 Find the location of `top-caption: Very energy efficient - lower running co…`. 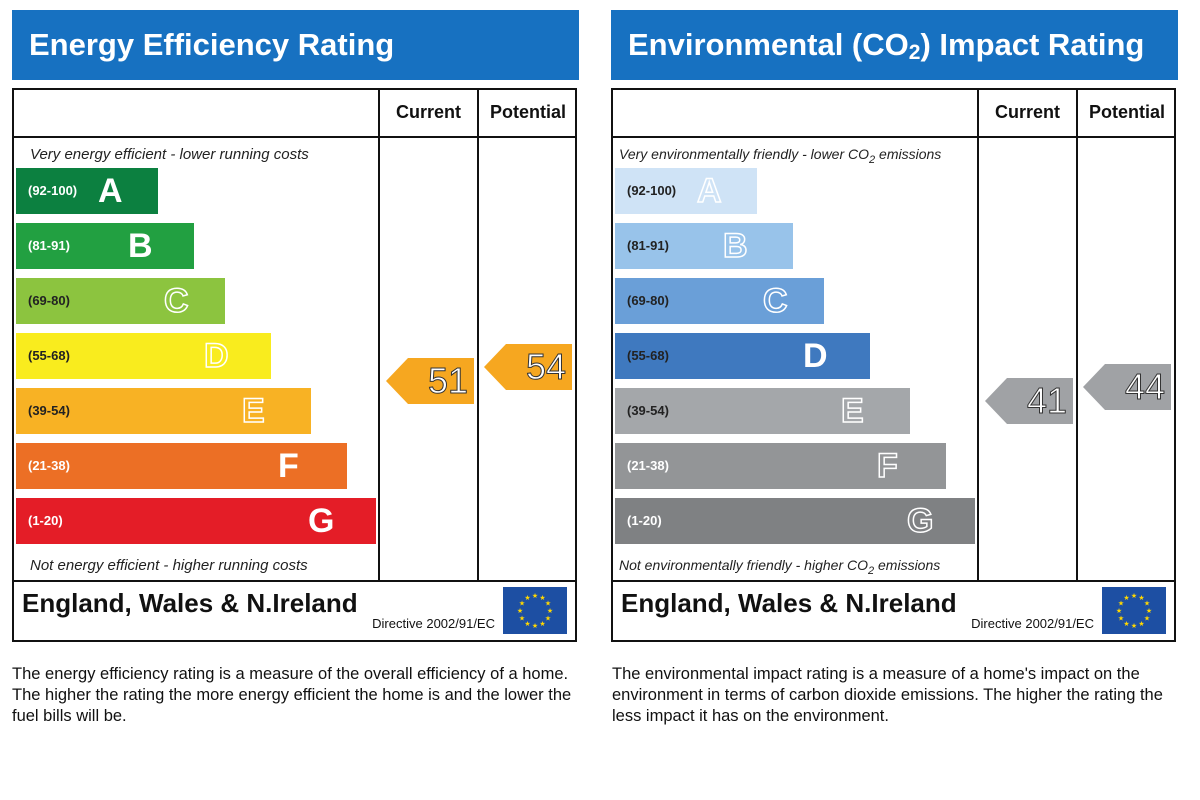

top-caption: Very energy efficient - lower running co… is located at coordinates (169, 154).